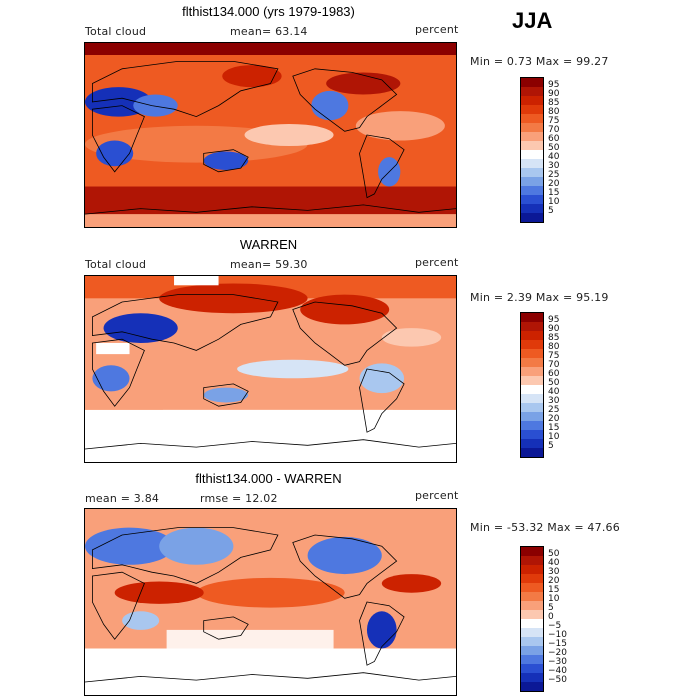 The width and height of the screenshot is (700, 700). Describe the element at coordinates (239, 498) in the screenshot. I see `panel-3-rmse-label: rmse = 12.02` at that location.